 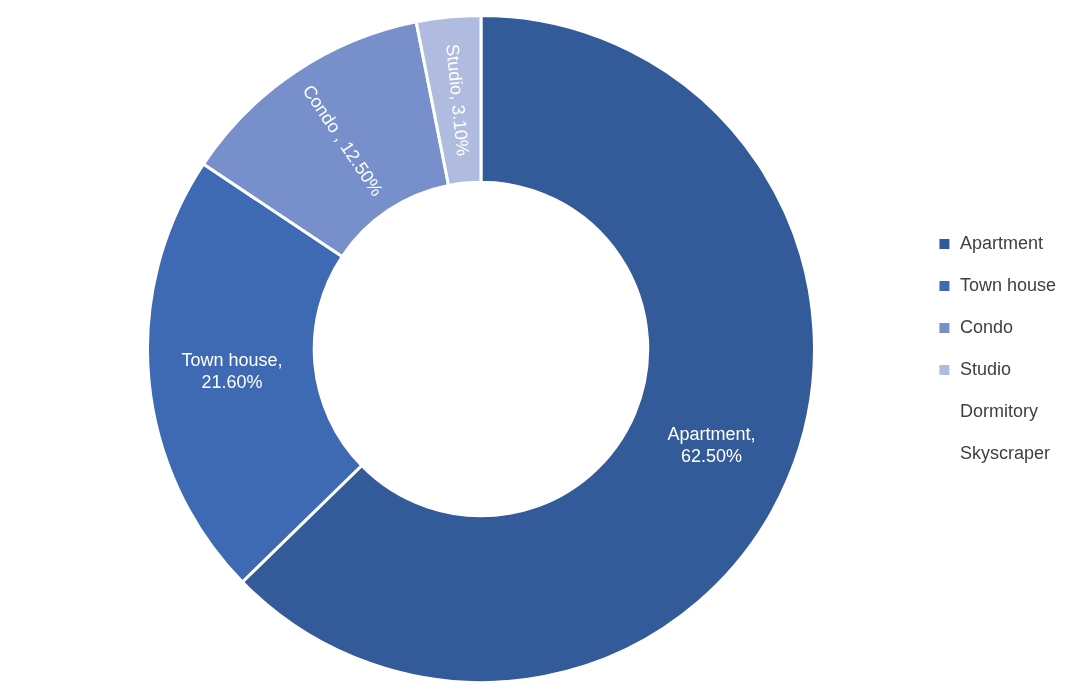 I want to click on category-label: Dormitory, so click(x=998, y=410).